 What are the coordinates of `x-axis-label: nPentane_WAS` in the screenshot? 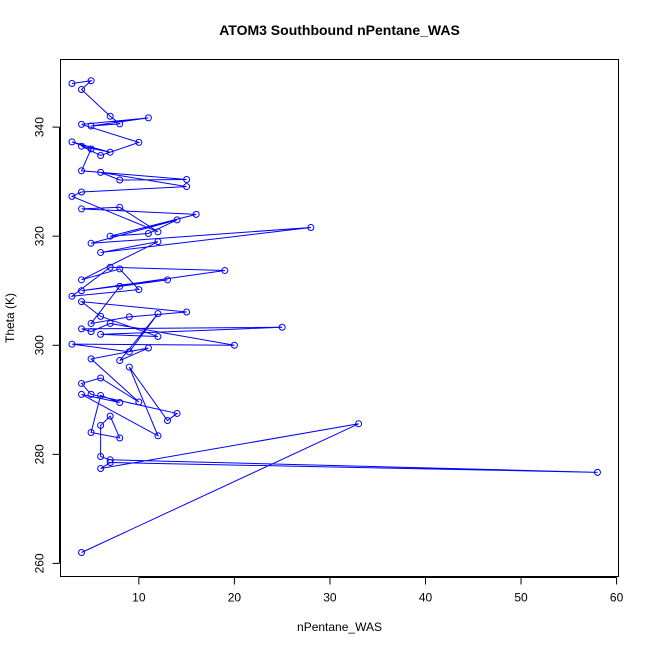 It's located at (339, 627).